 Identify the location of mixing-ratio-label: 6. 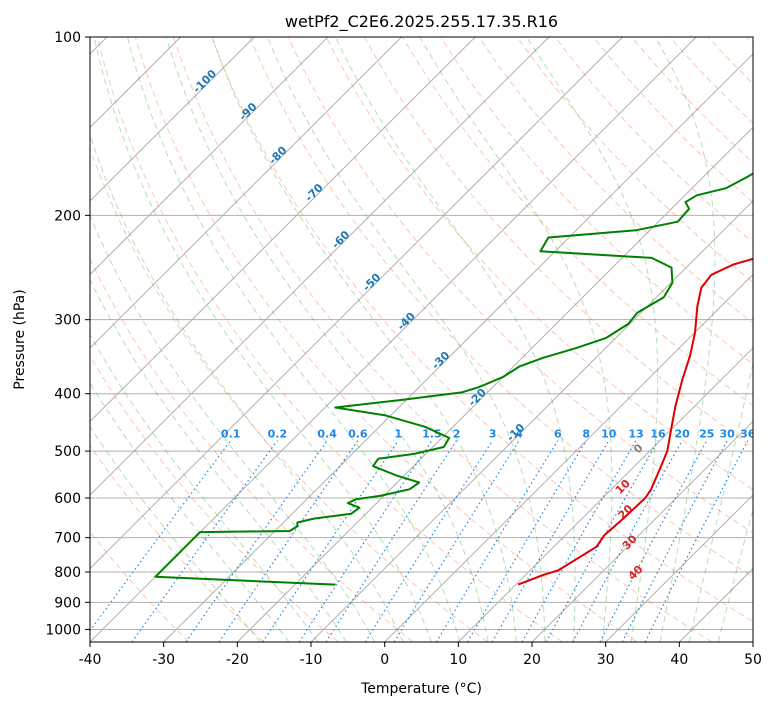
(558, 434).